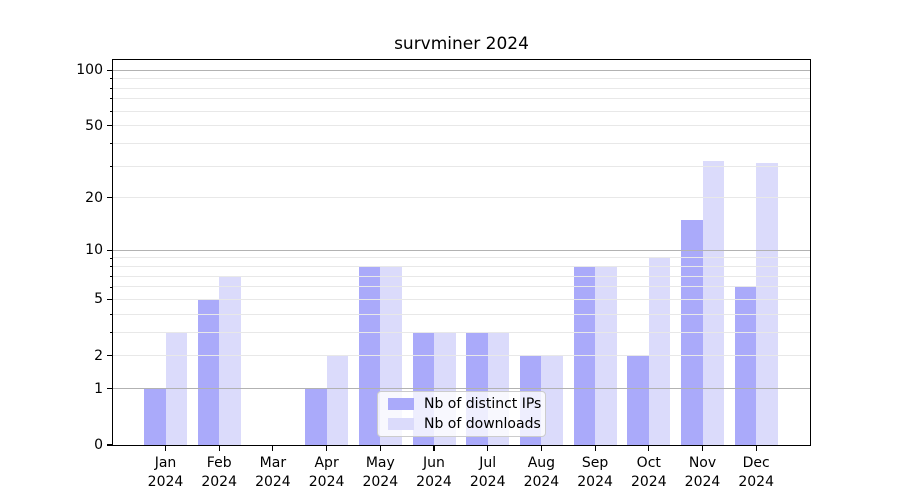 The image size is (900, 500). Describe the element at coordinates (165, 472) in the screenshot. I see `x-tick-label: Jan 2024` at that location.